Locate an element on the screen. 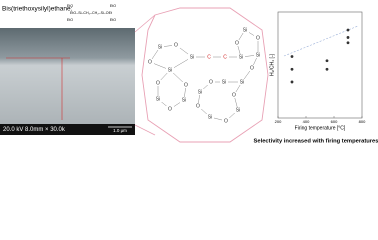 This screenshot has height=240, width=378. plot-frame is located at coordinates (320, 65).